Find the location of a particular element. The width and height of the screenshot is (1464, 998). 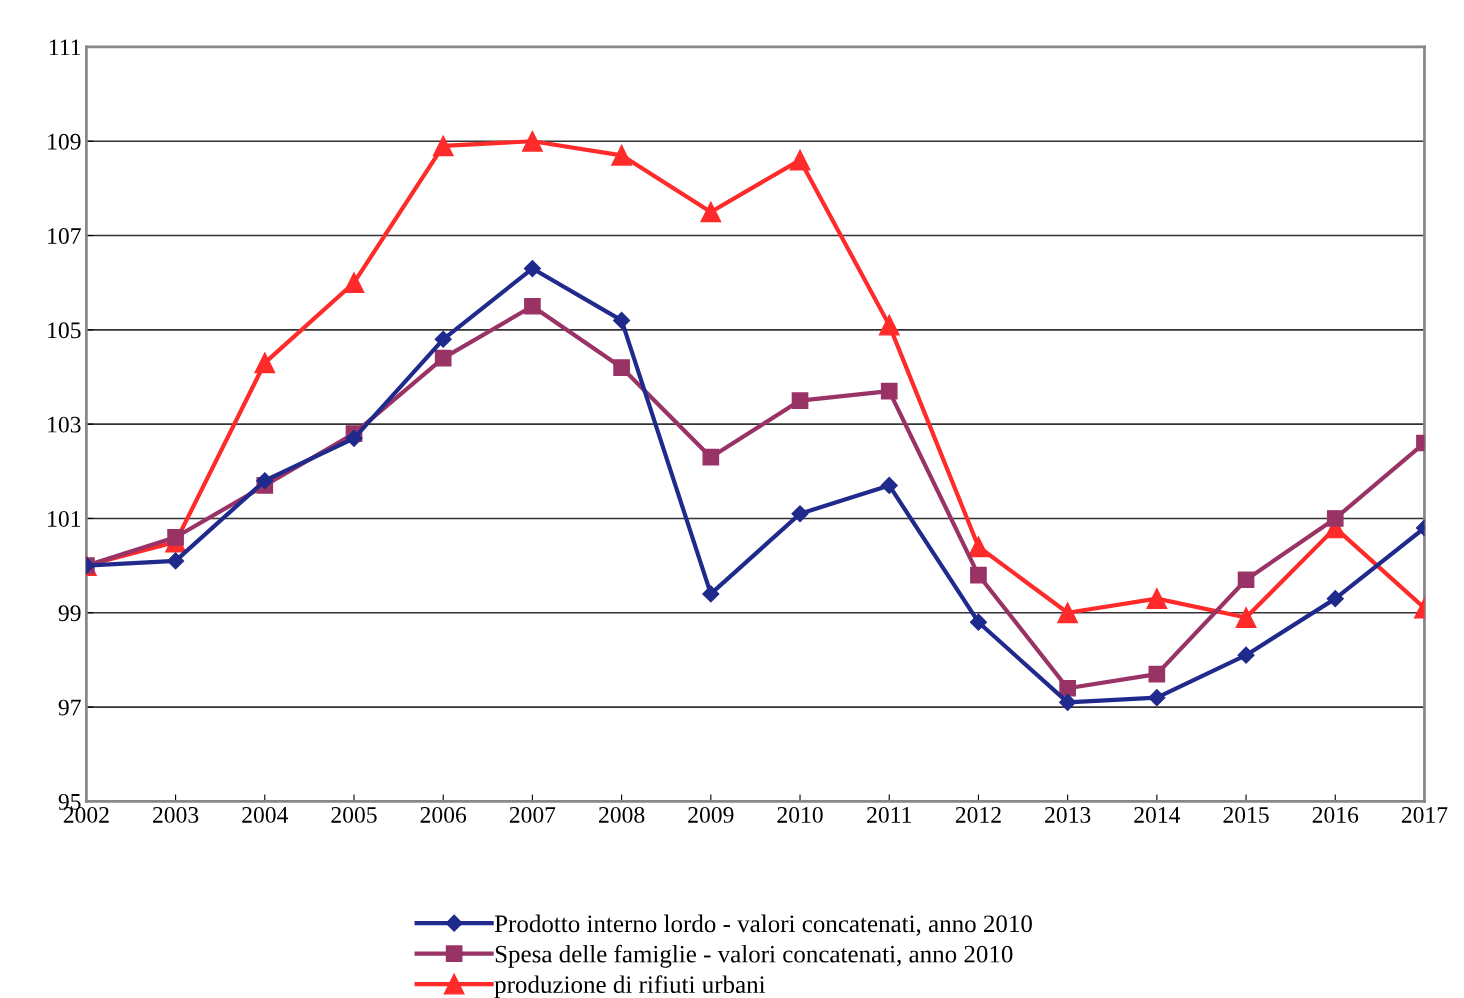

y-tick-label: 111 is located at coordinates (65, 47).